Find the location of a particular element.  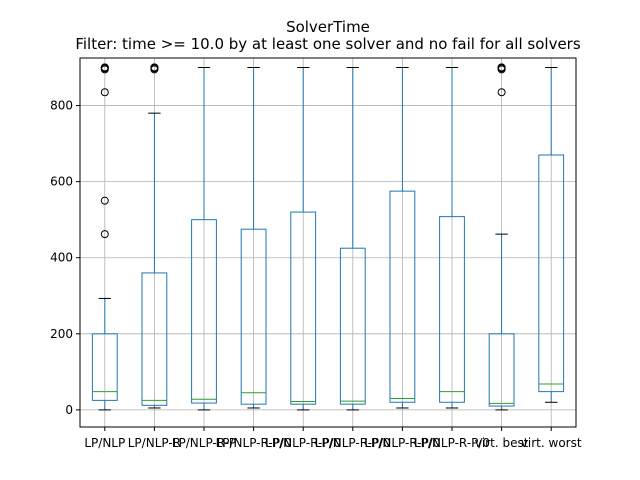

y-tick-label: 200 is located at coordinates (61, 334).